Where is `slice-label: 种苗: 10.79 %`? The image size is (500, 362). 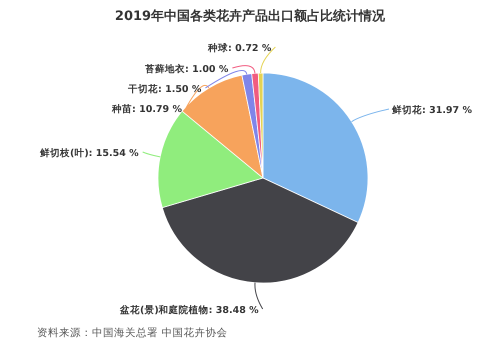
slice-label: 种苗: 10.79 % is located at coordinates (146, 109).